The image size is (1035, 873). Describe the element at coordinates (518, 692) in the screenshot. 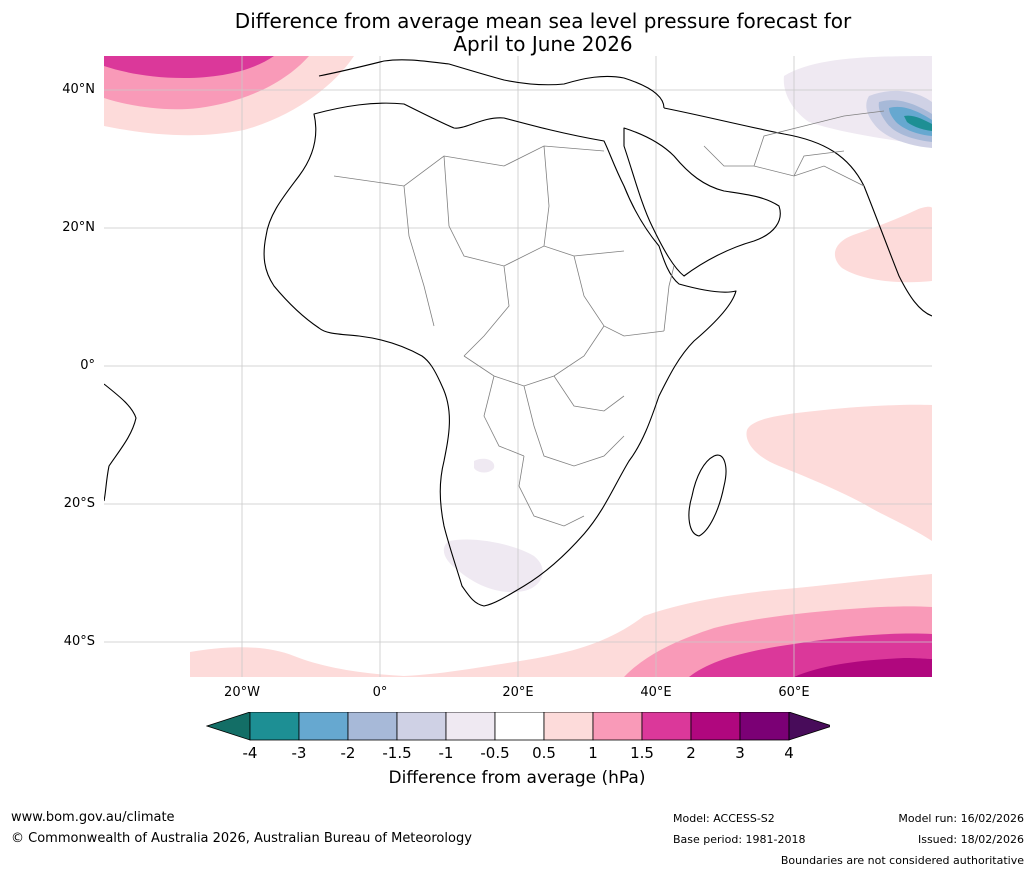

I see `lon-label-20e: 20°E` at that location.